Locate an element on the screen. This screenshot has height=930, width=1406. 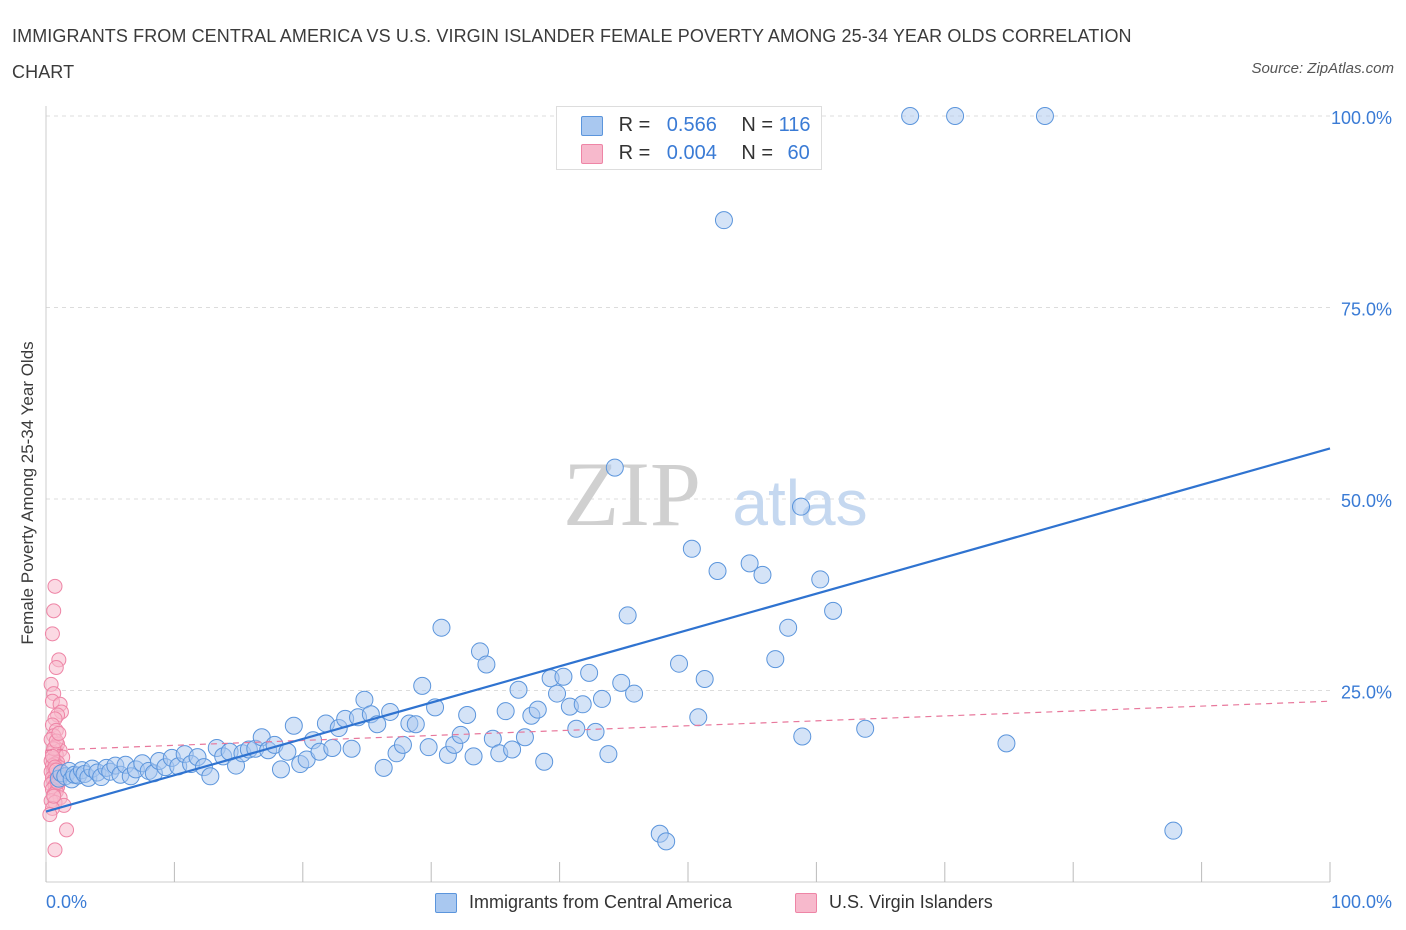
series-legend-virgin-islanders: U.S. Virgin Islanders is located at coordinates (894, 902).